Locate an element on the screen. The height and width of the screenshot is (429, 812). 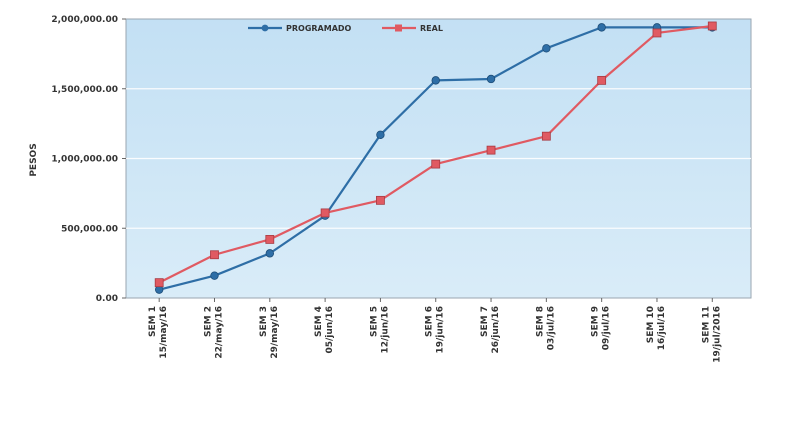
x-tick-label-week: SEM 11 is located at coordinates (706, 324).